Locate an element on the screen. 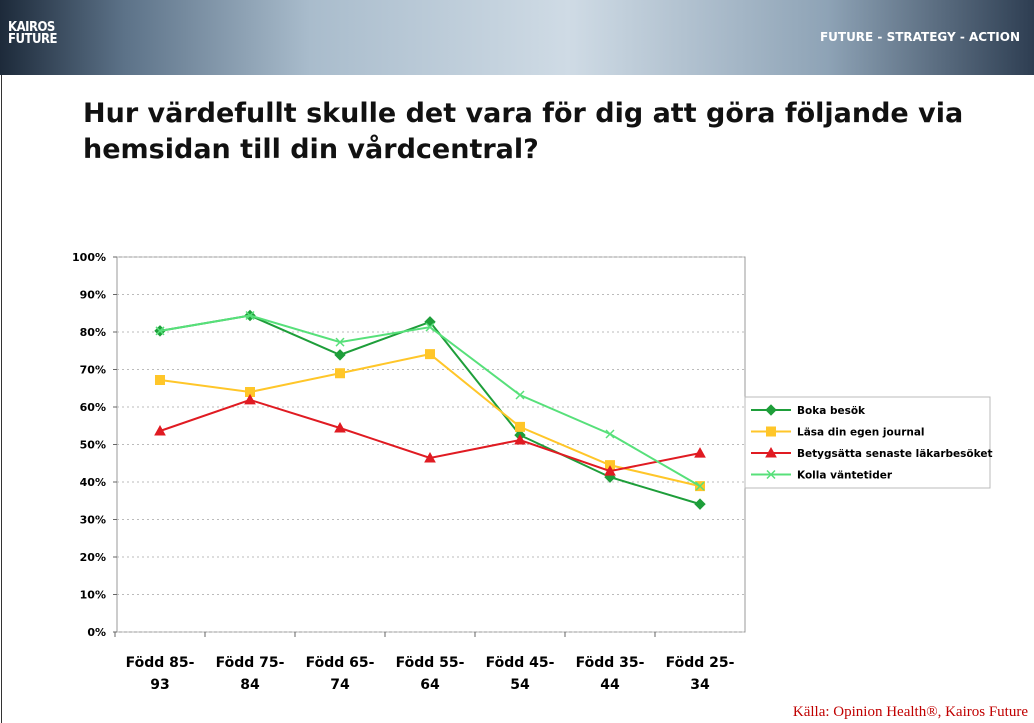  banner: KAIROS FUTURE FUTURE - STRATEGY - ACTION is located at coordinates (517, 37).